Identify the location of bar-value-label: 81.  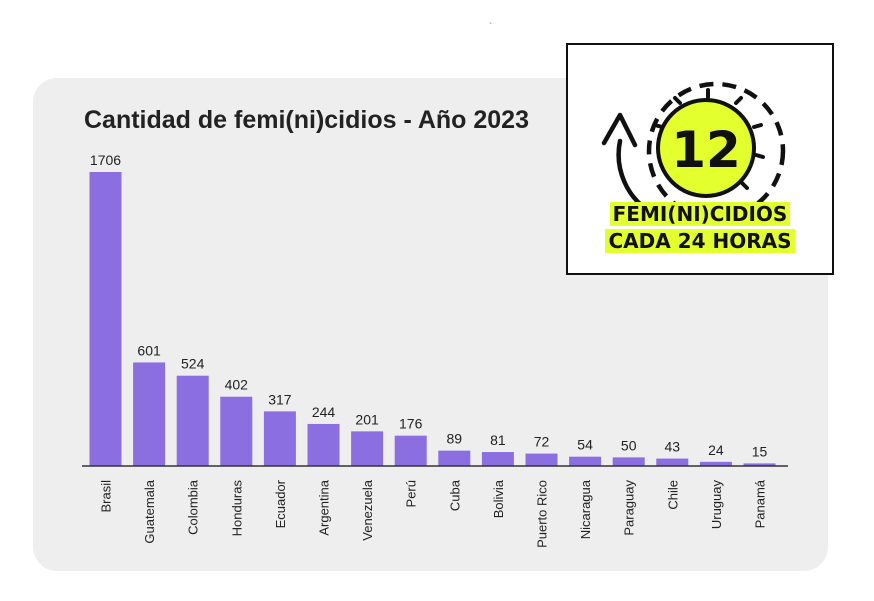
(498, 440).